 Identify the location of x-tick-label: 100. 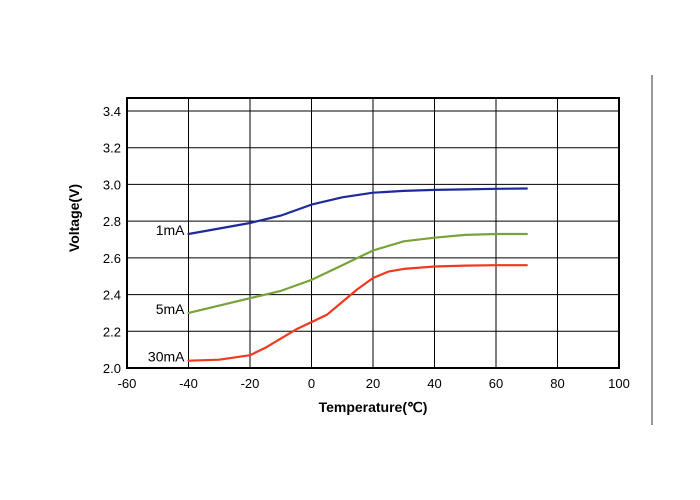
(619, 383).